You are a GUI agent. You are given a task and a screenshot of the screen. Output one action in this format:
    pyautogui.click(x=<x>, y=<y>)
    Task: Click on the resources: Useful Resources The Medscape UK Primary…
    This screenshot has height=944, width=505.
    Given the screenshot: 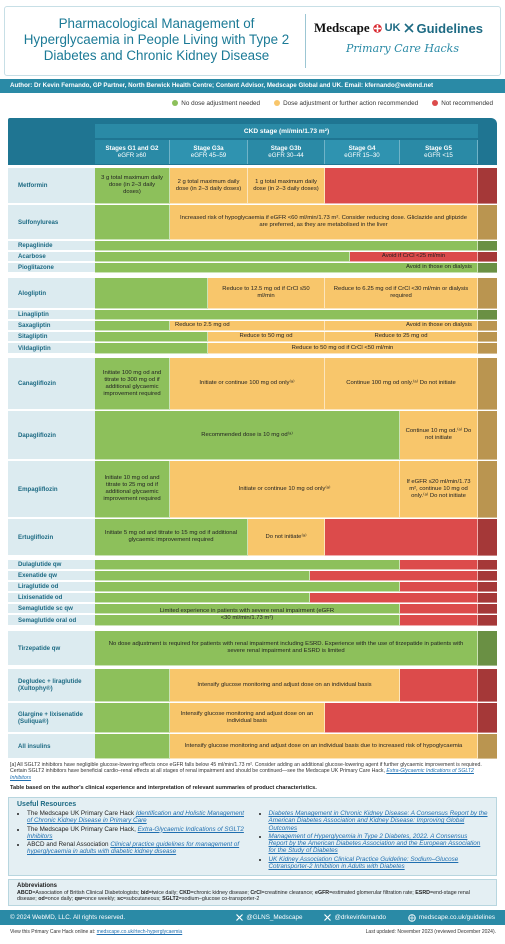 What is the action you would take?
    pyautogui.click(x=252, y=836)
    